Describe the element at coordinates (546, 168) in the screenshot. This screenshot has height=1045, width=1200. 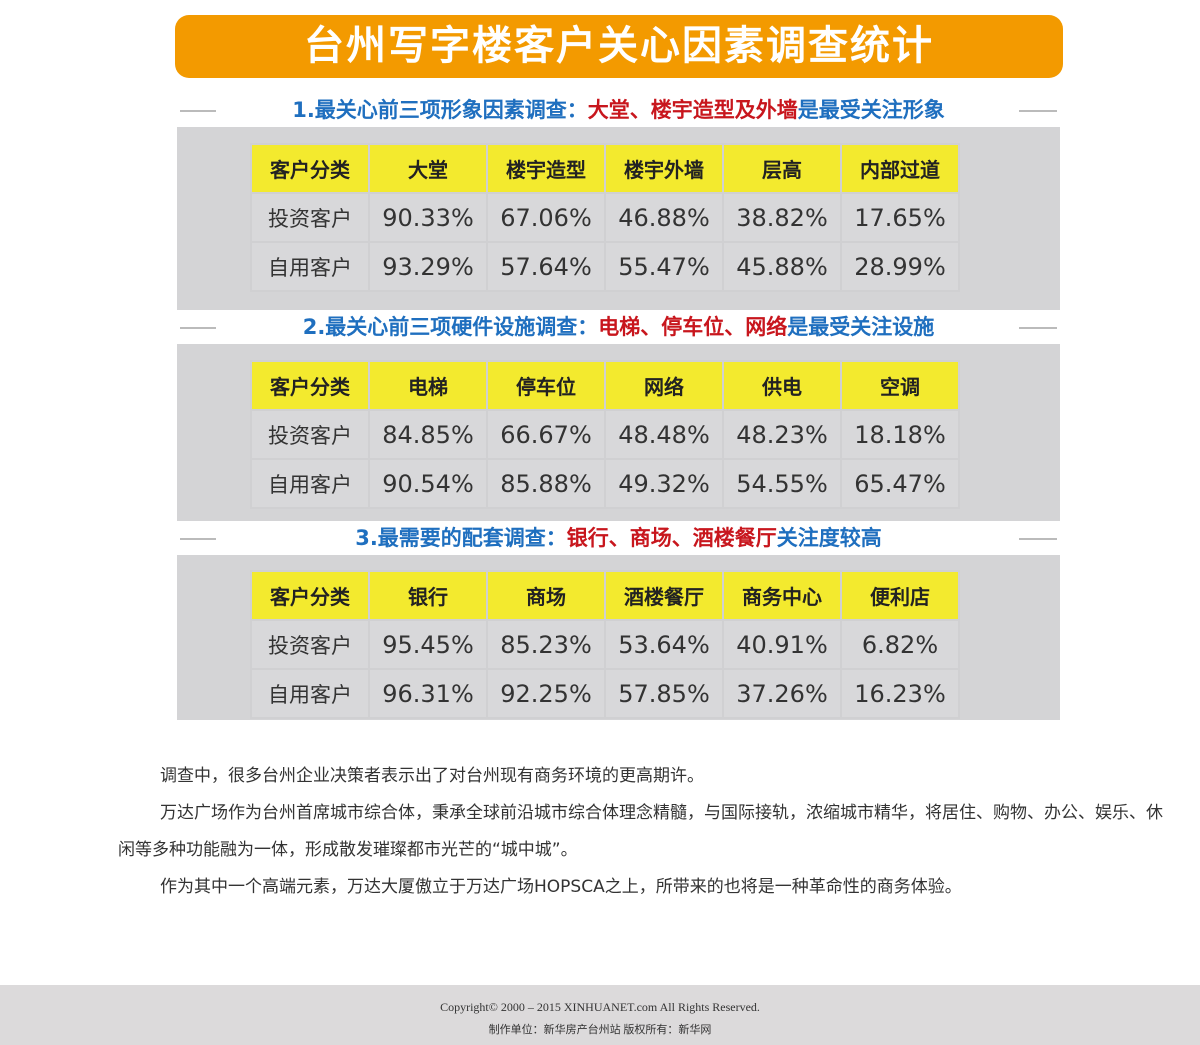
I see `column-header: 楼宇造型` at that location.